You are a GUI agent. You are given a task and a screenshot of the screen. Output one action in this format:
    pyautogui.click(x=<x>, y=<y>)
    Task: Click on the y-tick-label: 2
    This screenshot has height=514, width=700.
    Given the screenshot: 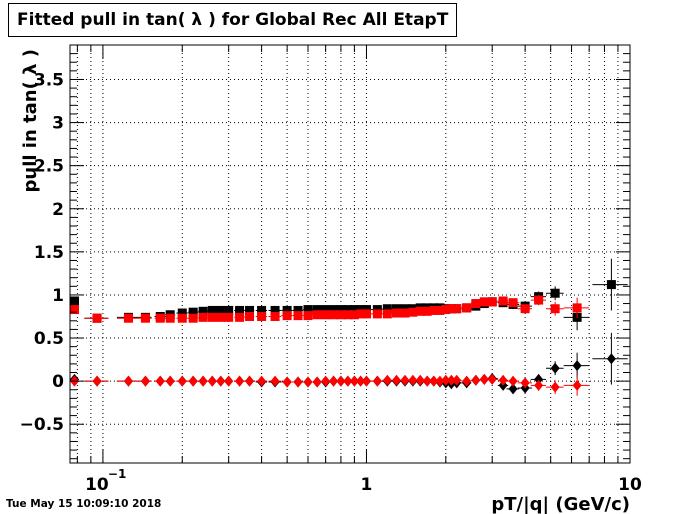 What is the action you would take?
    pyautogui.click(x=58, y=210)
    